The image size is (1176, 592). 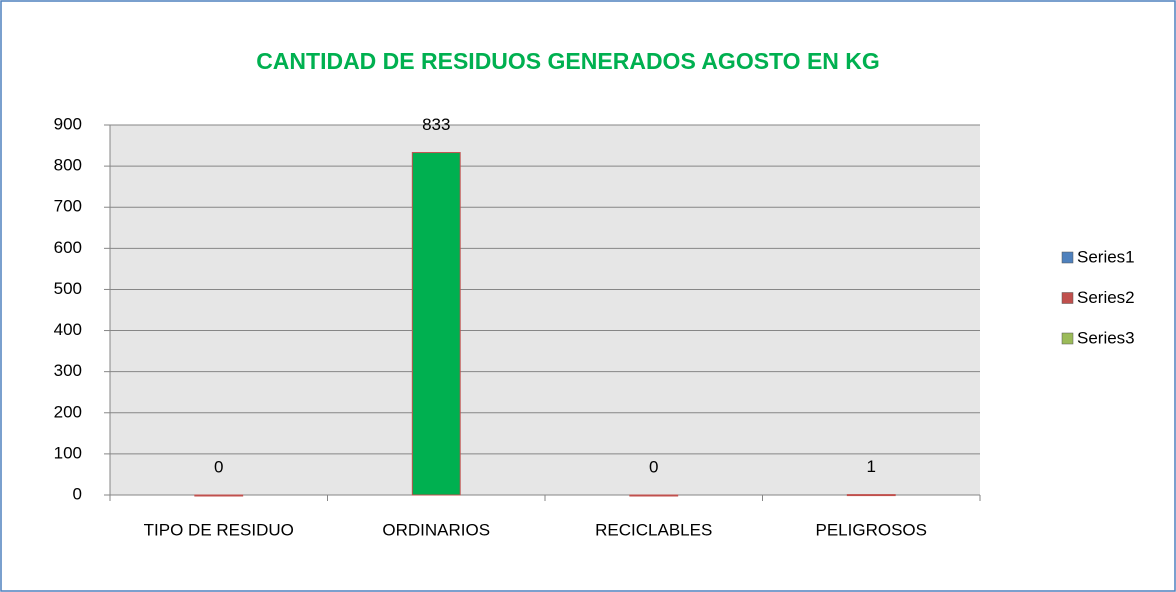 What do you see at coordinates (68, 452) in the screenshot?
I see `y-tick-label: 100` at bounding box center [68, 452].